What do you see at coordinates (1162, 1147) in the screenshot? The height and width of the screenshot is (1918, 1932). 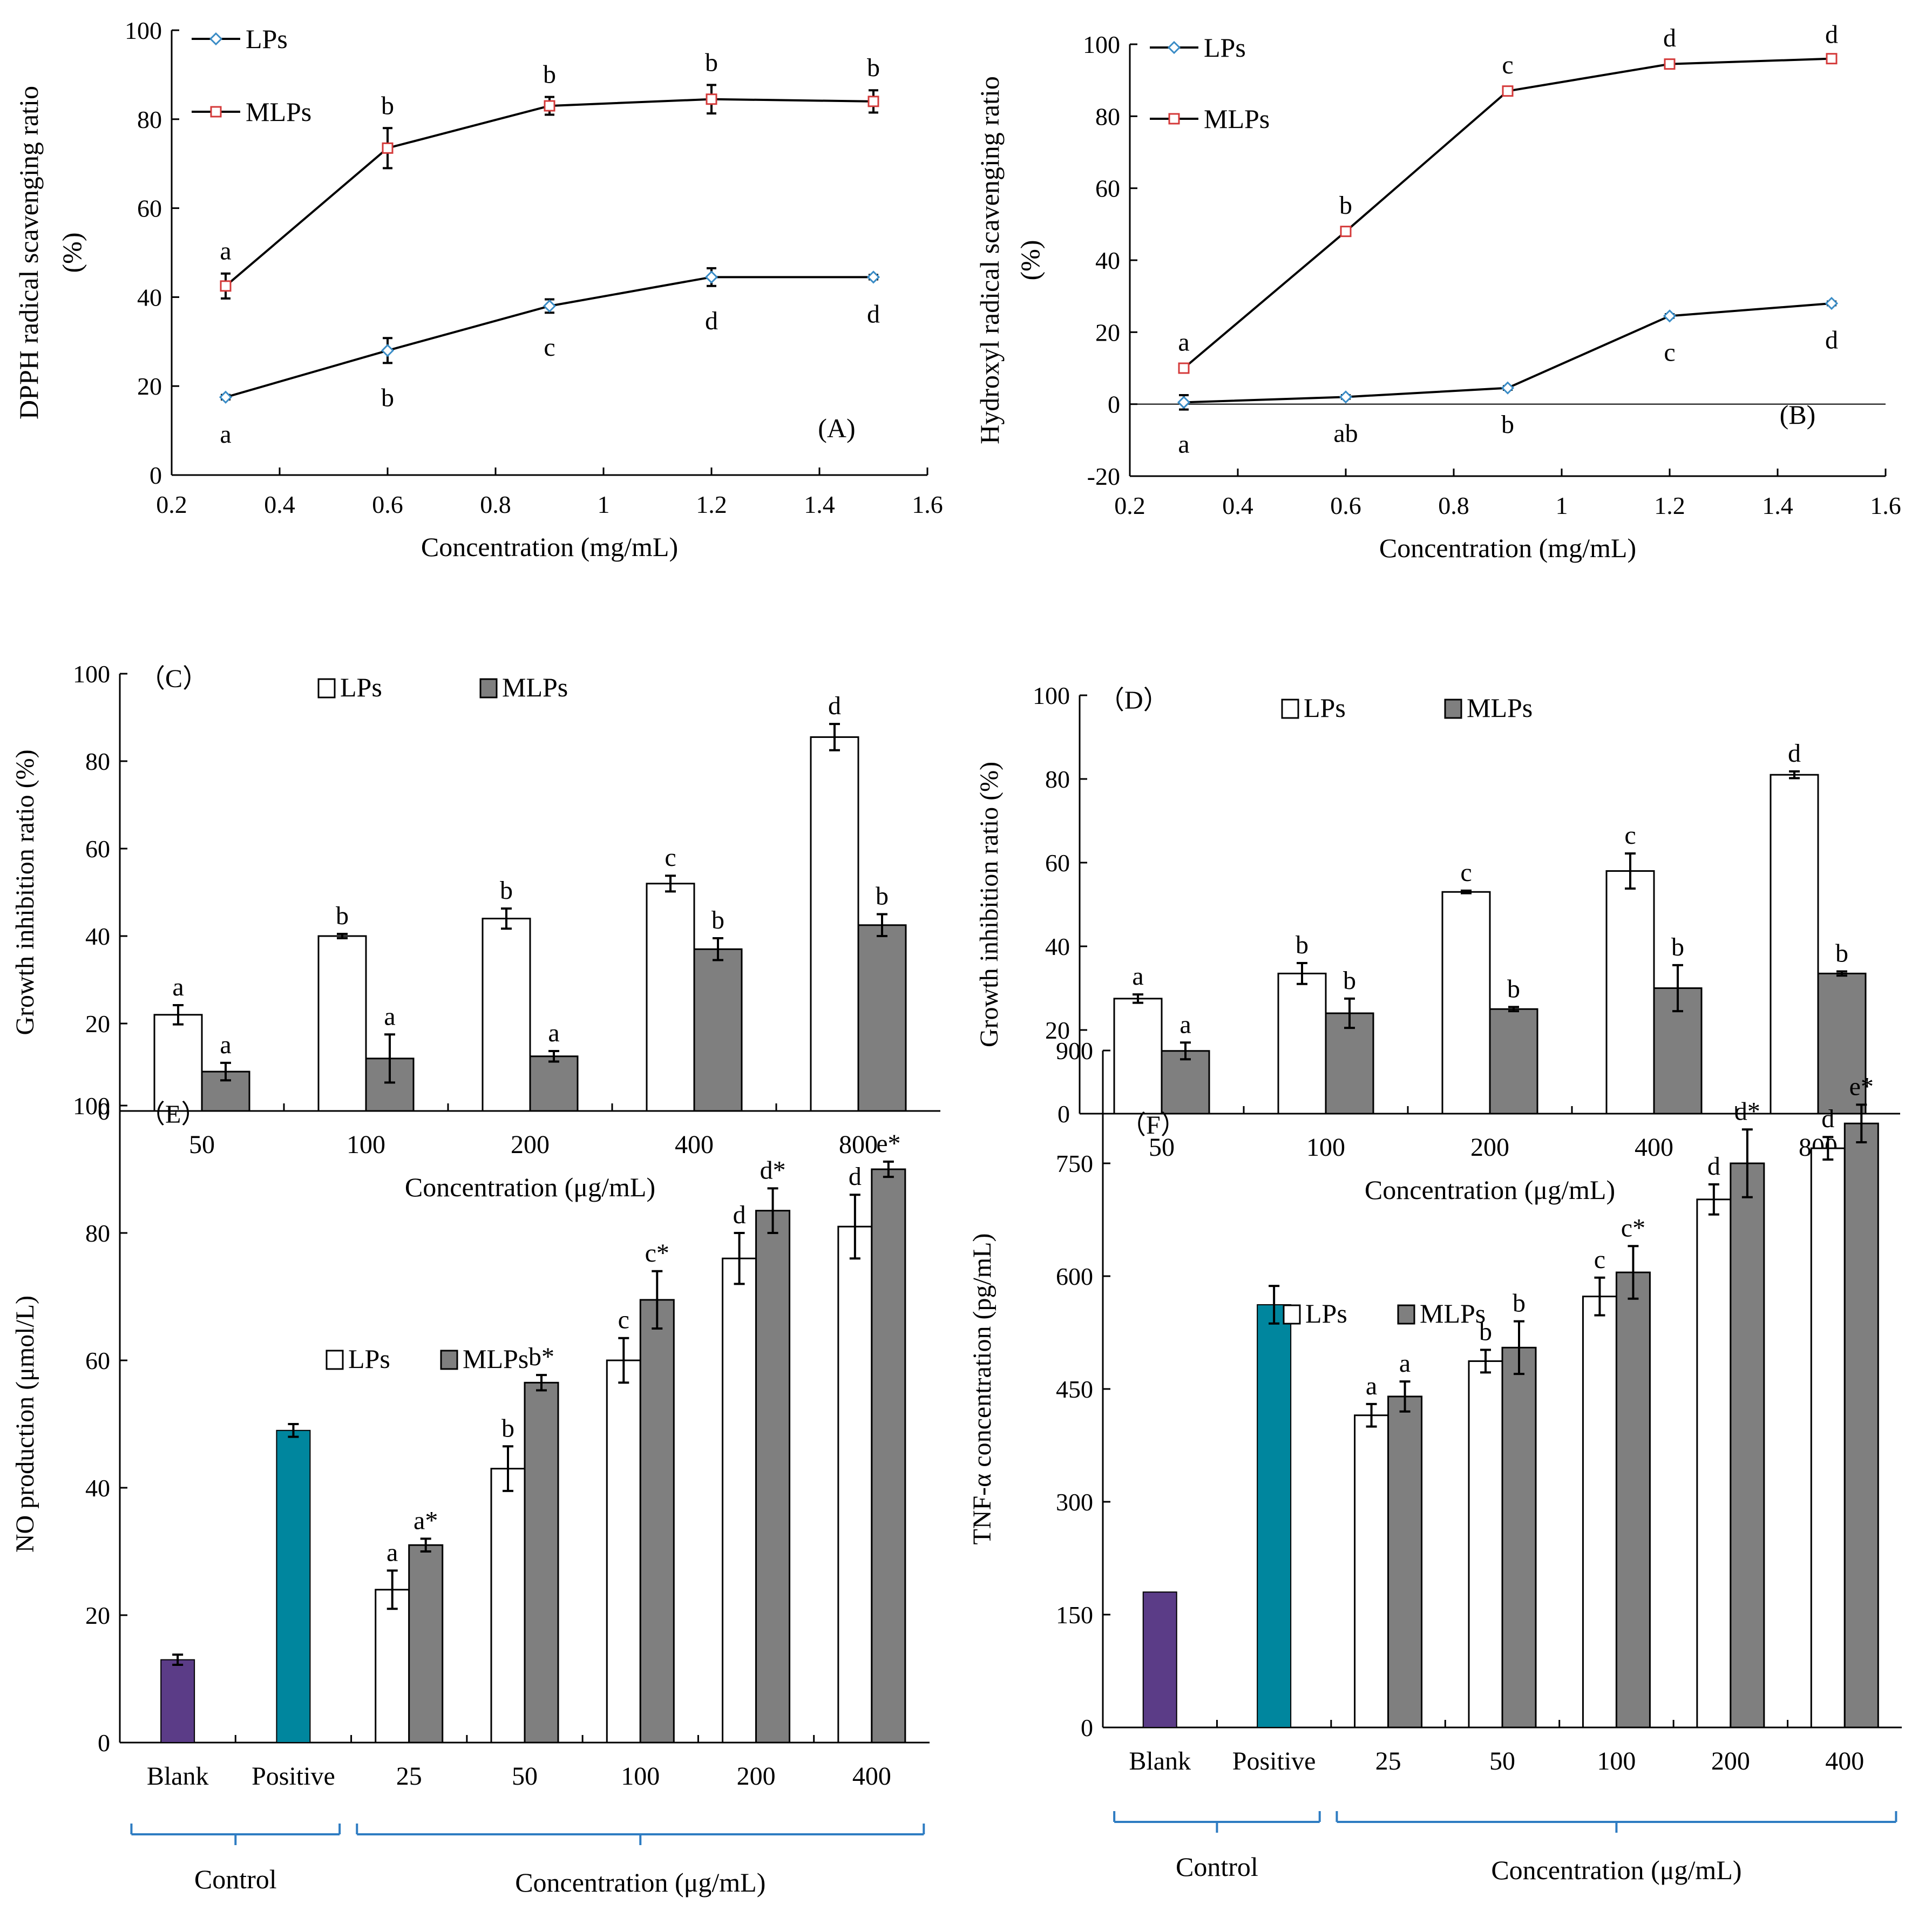 I see `x-tick-label: 50` at bounding box center [1162, 1147].